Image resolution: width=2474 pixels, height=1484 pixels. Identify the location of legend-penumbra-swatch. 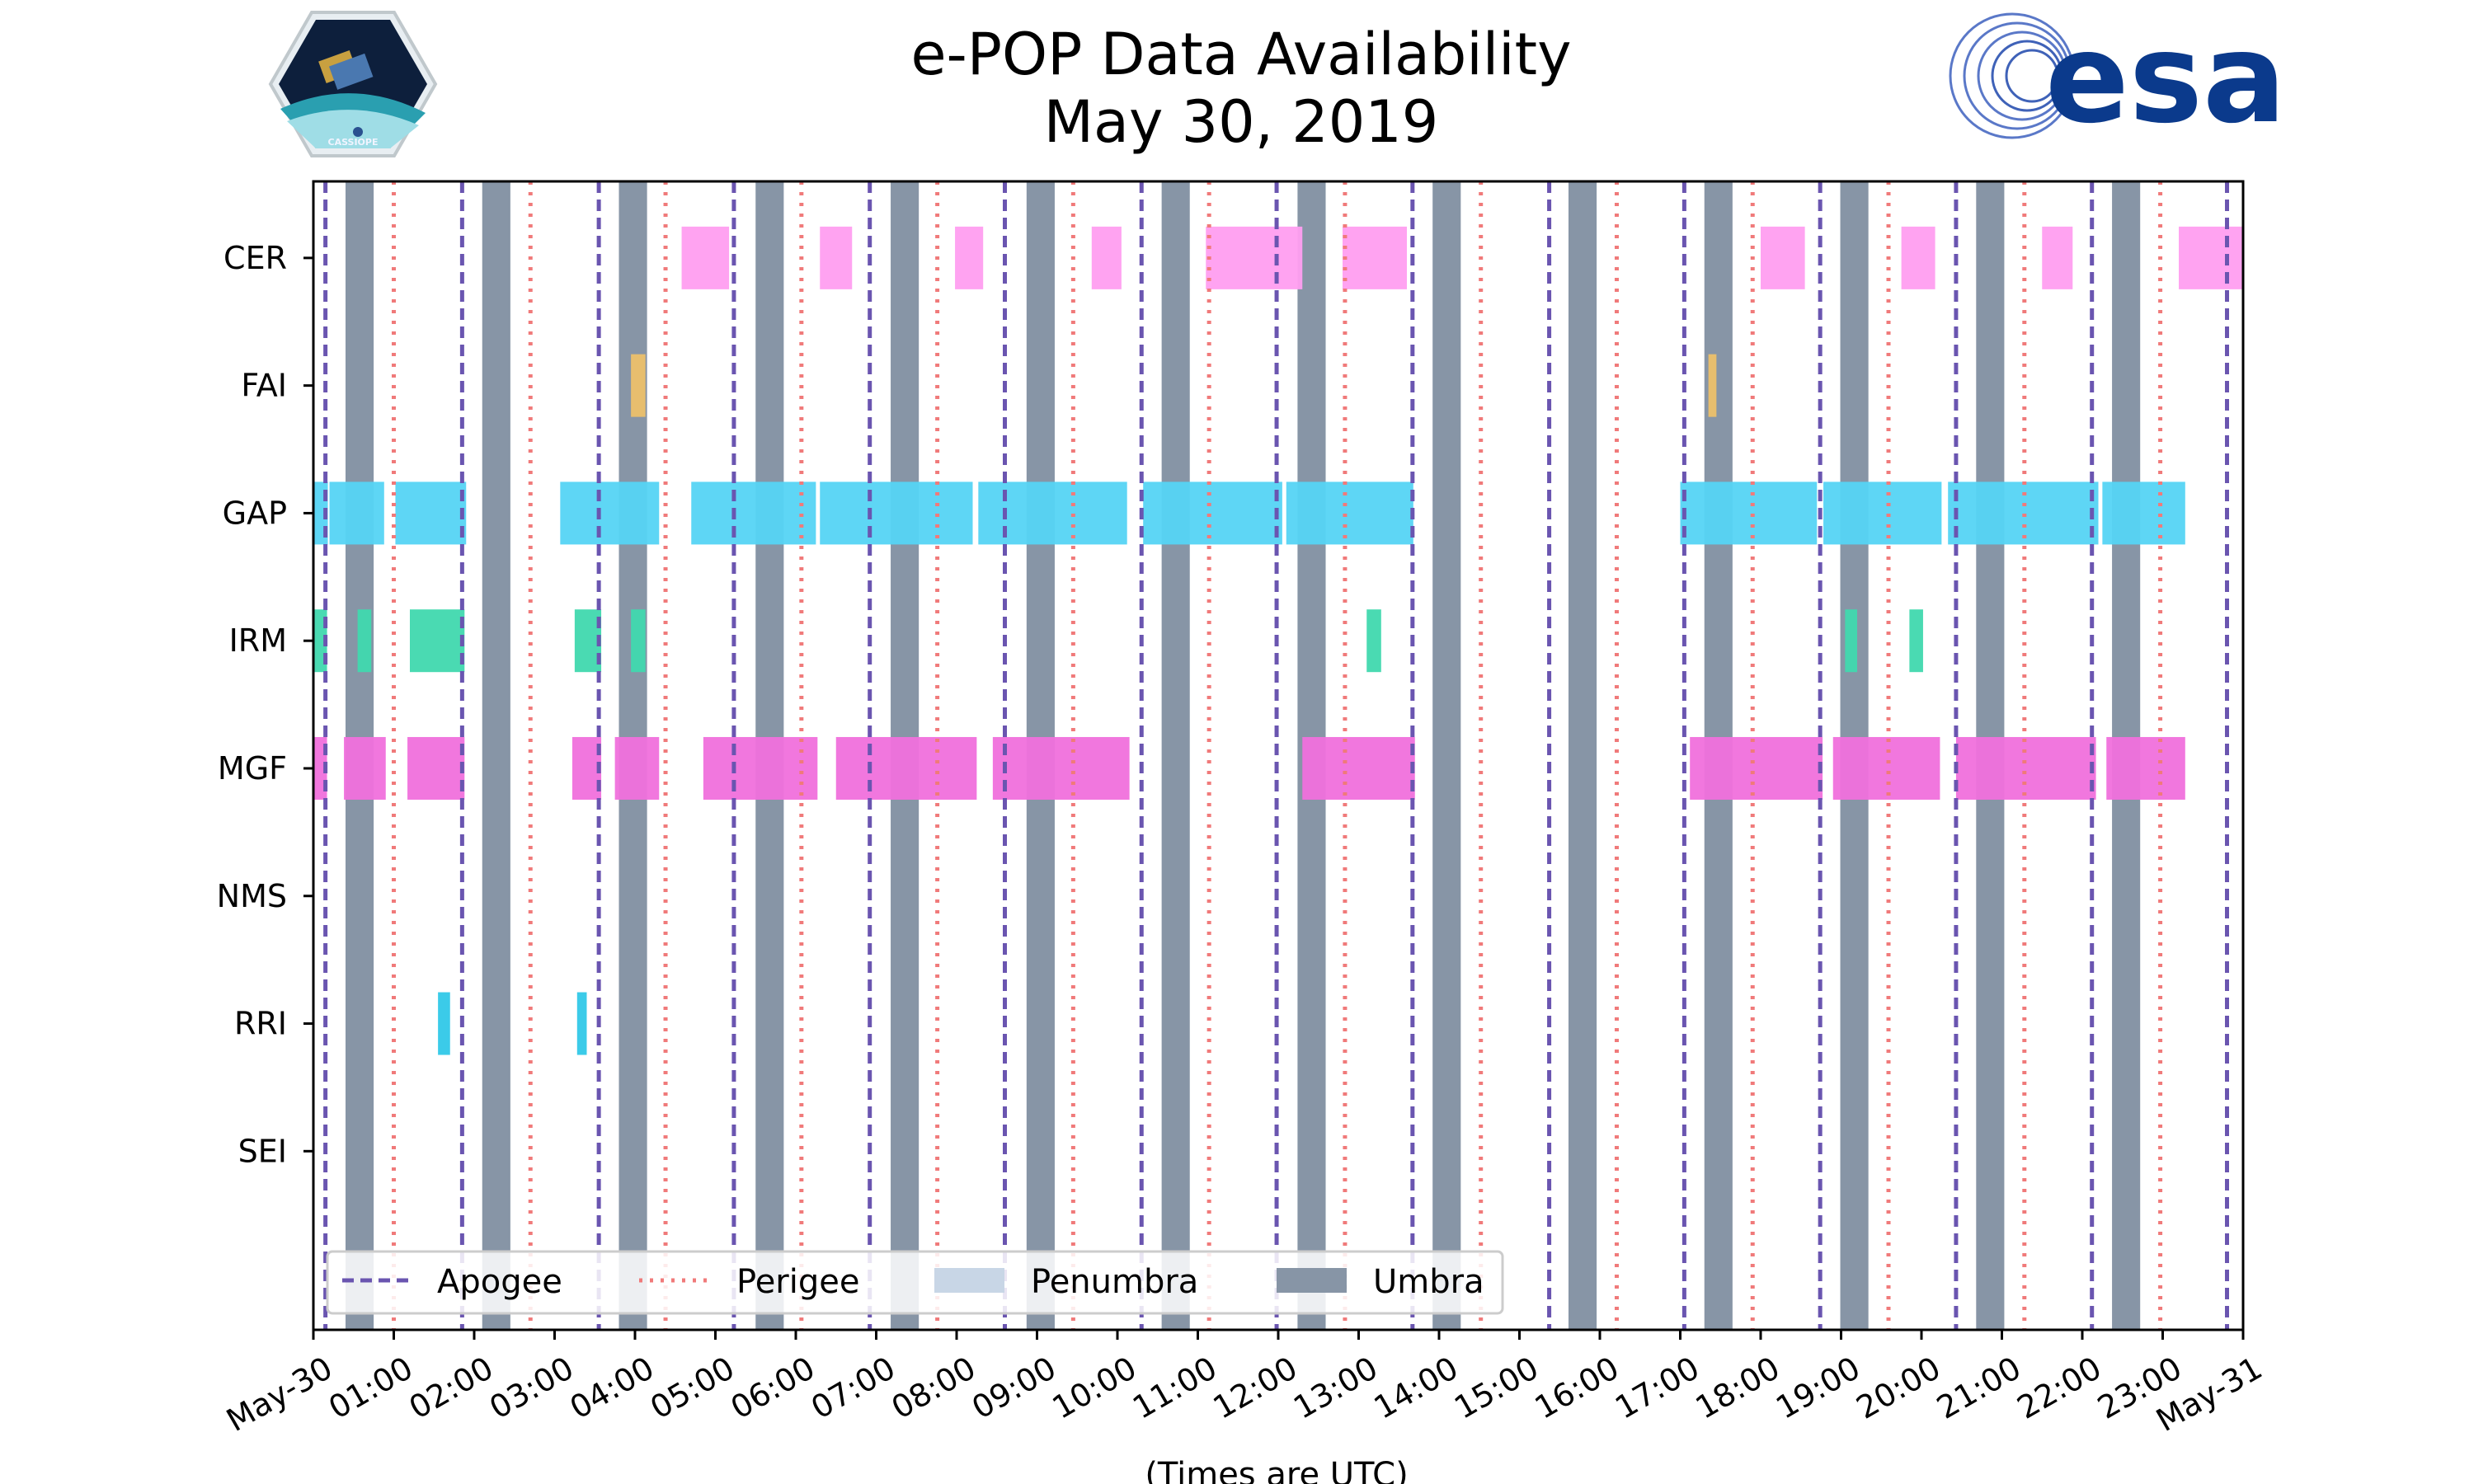
(969, 1280).